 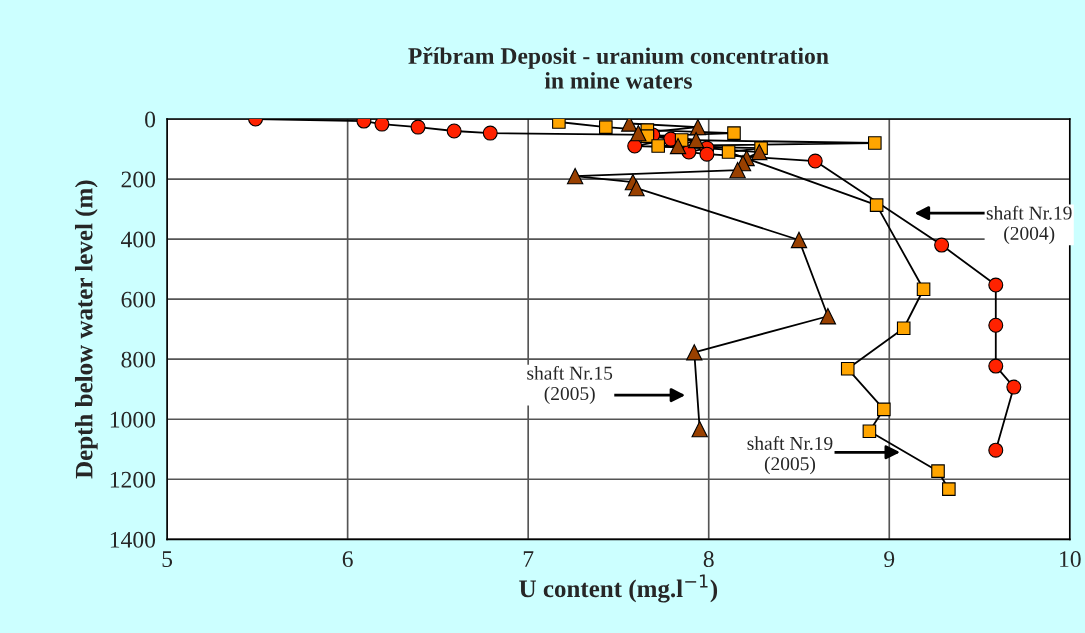 What do you see at coordinates (708, 559) in the screenshot?
I see `x-tick-label: 8` at bounding box center [708, 559].